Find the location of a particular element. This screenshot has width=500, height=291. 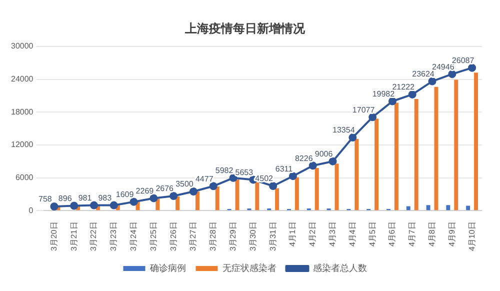

x-tick-label: 4月5日 is located at coordinates (372, 234).